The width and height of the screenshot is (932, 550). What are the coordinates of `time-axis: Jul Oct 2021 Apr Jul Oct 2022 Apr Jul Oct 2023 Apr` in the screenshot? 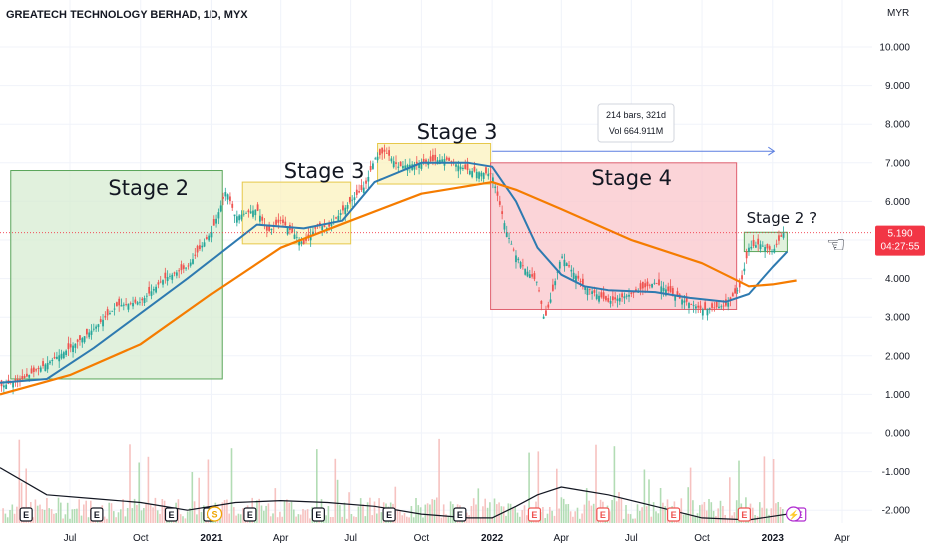 It's located at (466, 536).